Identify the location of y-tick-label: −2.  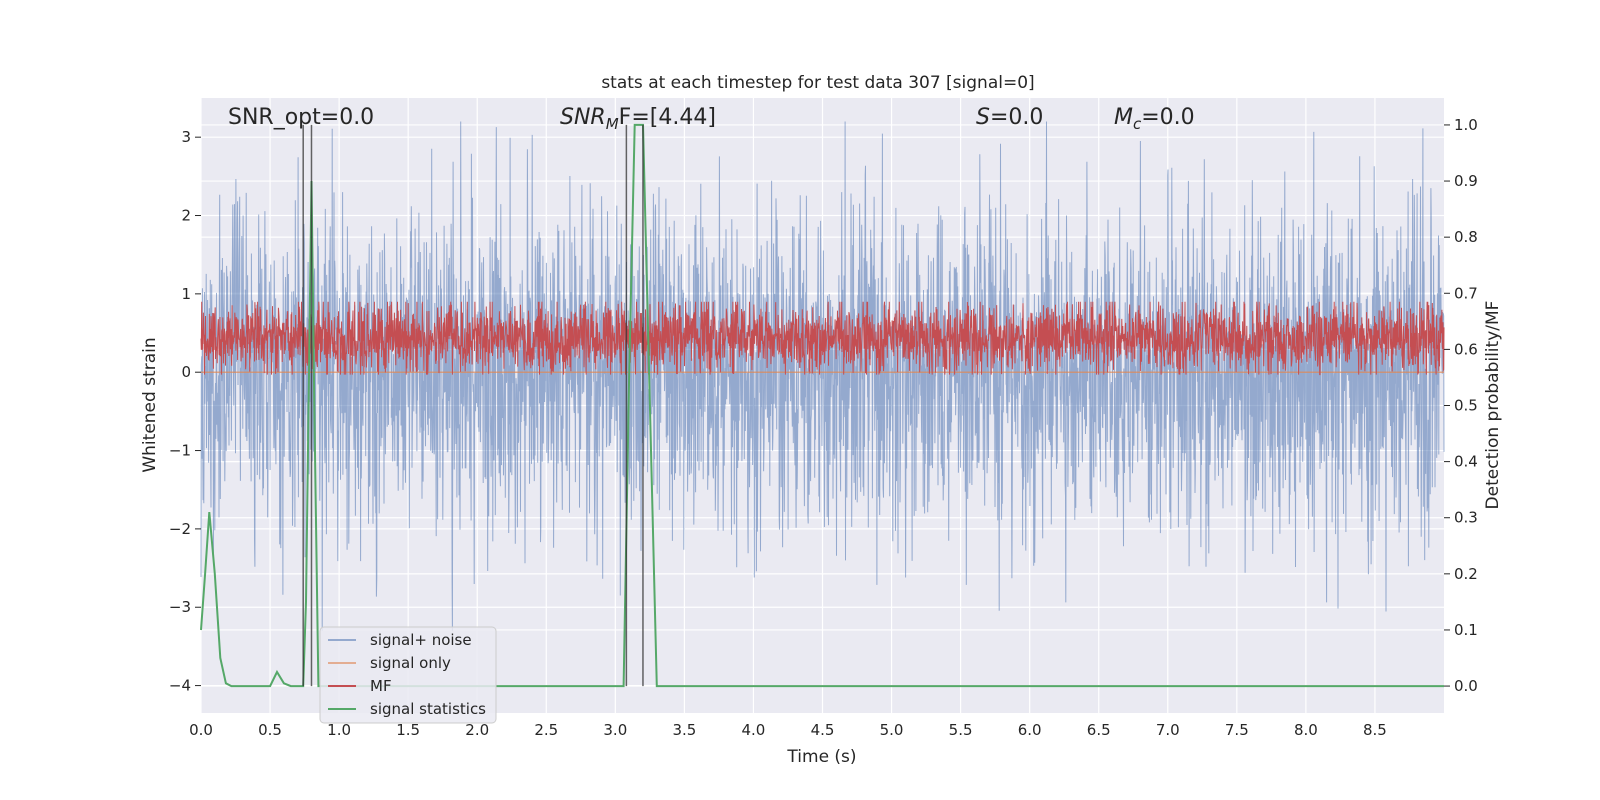
(180, 529).